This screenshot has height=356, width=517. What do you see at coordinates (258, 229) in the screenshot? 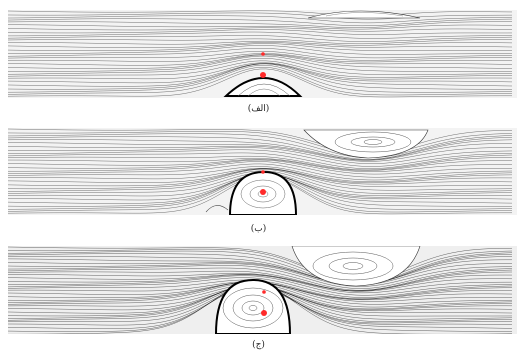
I see `panel-caption-b: (ب)` at bounding box center [258, 229].